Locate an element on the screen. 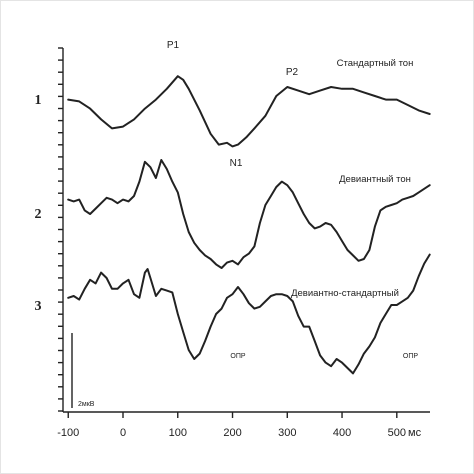 This screenshot has width=474, height=474. annotation-3: ОПР is located at coordinates (237, 356).